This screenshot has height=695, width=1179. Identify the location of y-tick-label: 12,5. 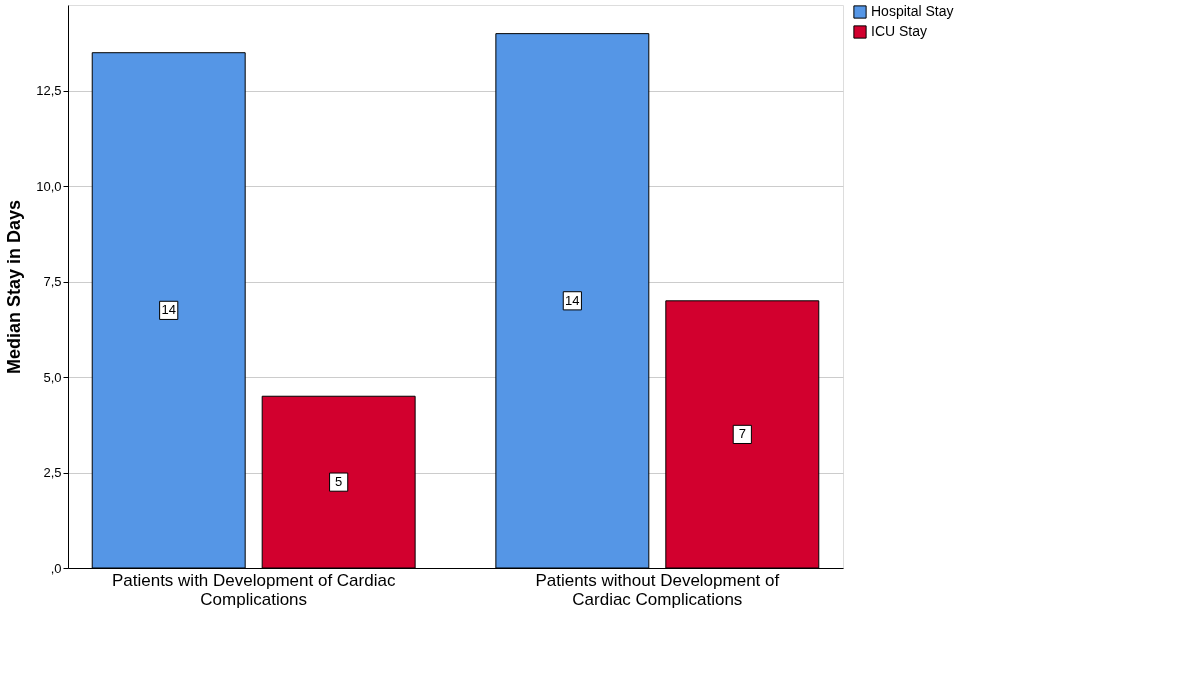
(49, 91).